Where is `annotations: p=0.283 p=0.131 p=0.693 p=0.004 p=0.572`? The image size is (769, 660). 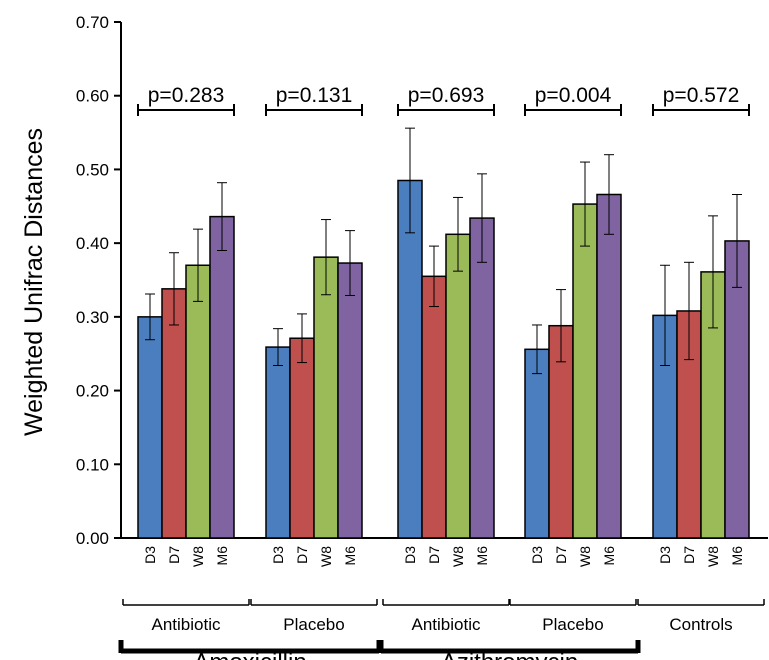
annotations: p=0.283 p=0.131 p=0.693 p=0.004 p=0.572 is located at coordinates (443, 100).